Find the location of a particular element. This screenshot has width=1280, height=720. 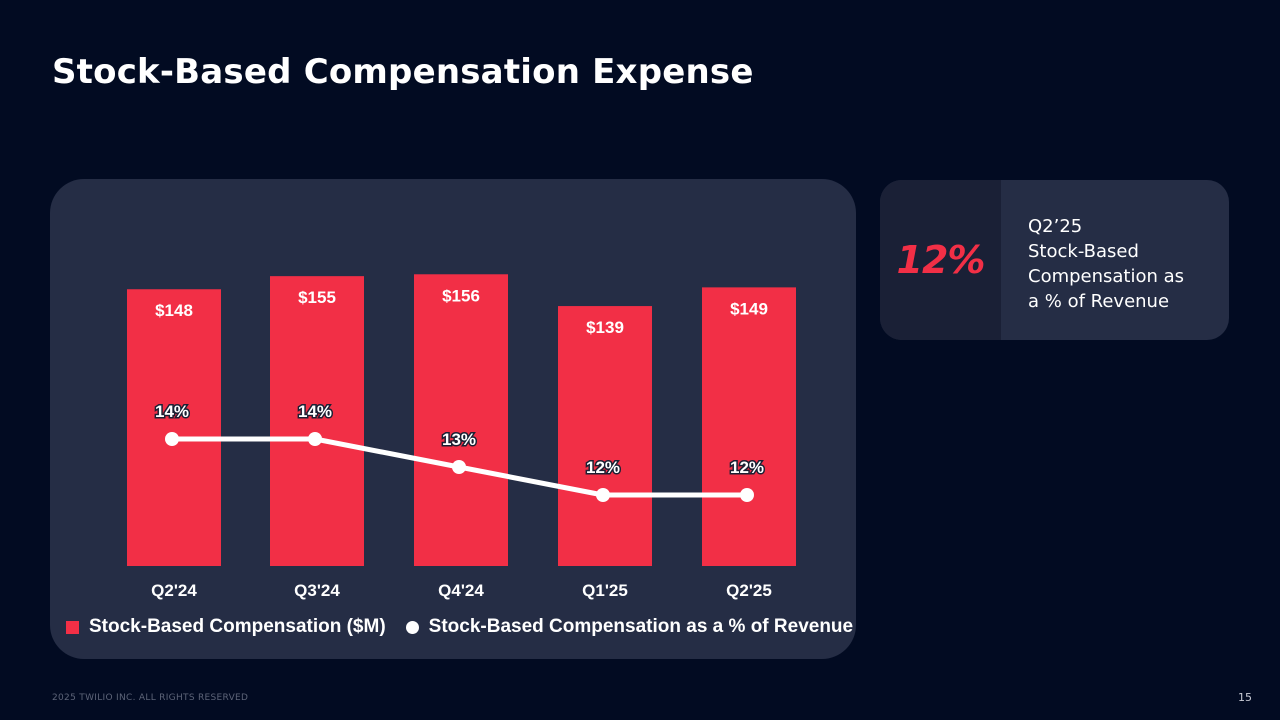

kpi-value-box: 12% is located at coordinates (940, 260).